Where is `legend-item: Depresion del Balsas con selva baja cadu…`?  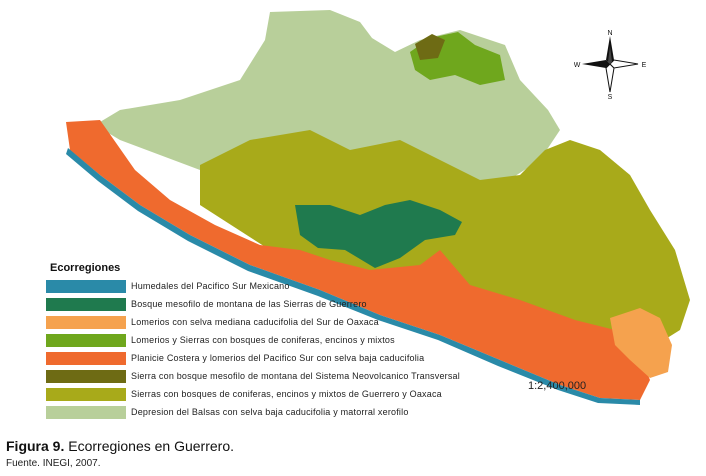 legend-item: Depresion del Balsas con selva baja cadu… is located at coordinates (266, 412).